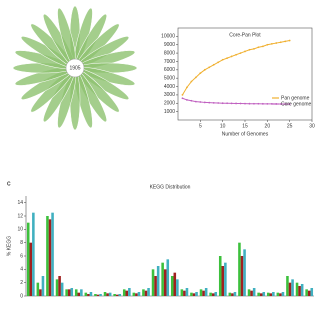 Image resolution: width=320 pixels, height=320 pixels. Describe the element at coordinates (236, 68) in the screenshot. I see `series-line` at that location.